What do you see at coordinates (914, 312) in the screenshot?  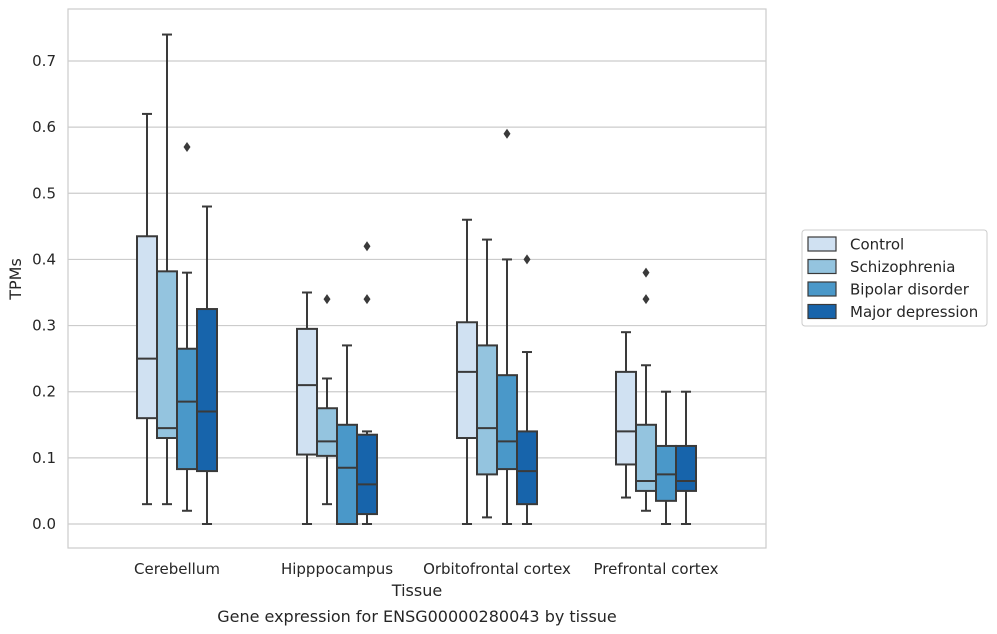 I see `legend-label: Major depression` at bounding box center [914, 312].